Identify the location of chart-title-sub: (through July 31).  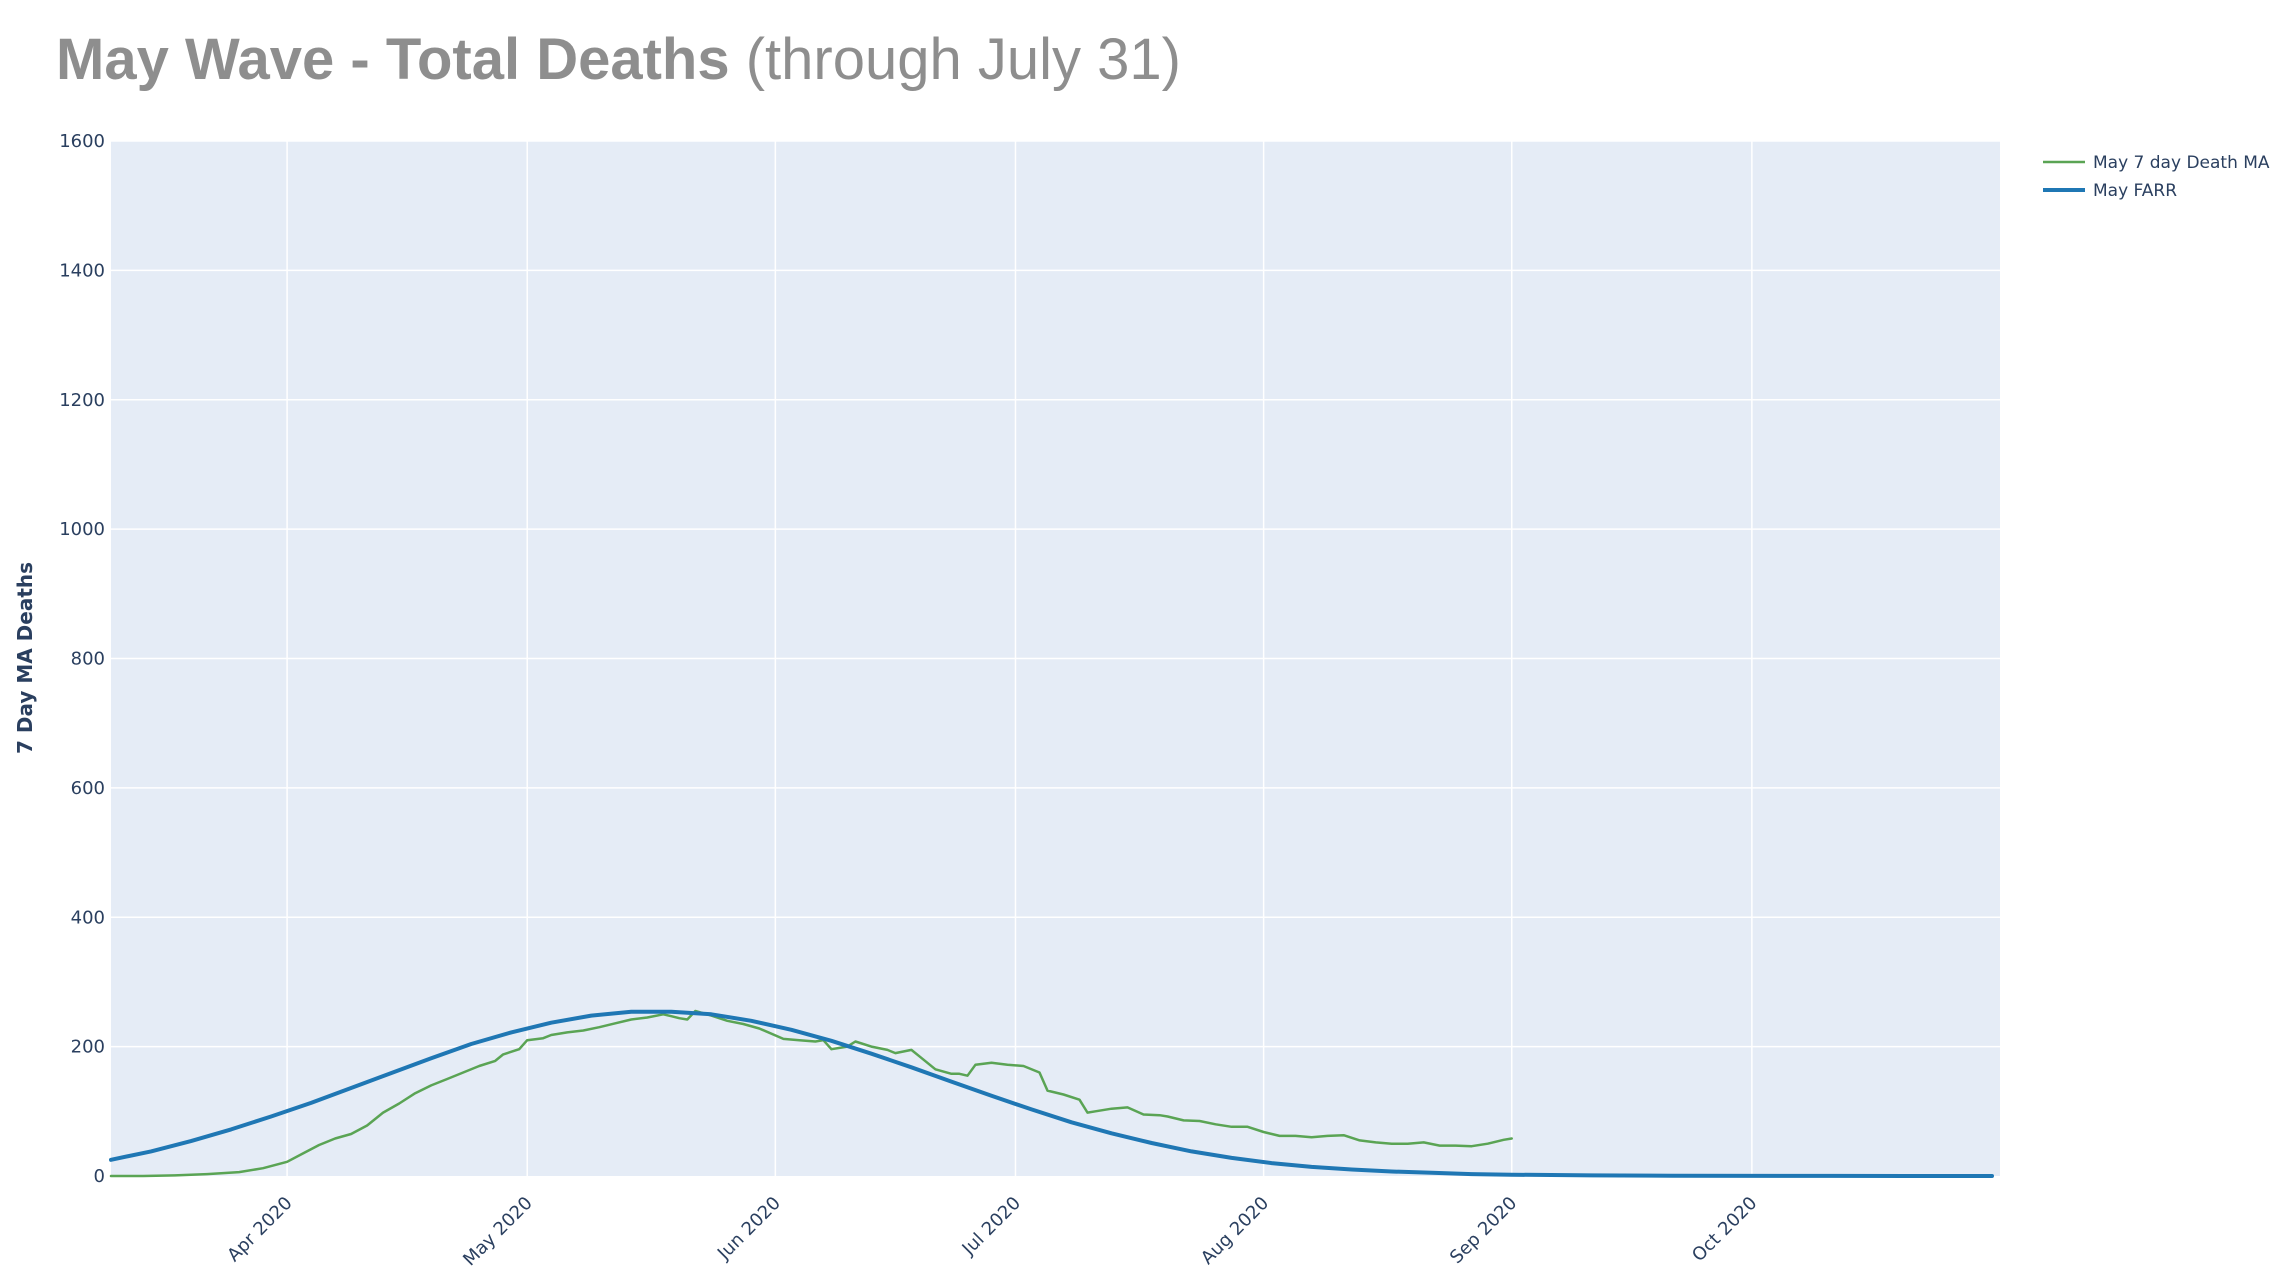
(955, 59).